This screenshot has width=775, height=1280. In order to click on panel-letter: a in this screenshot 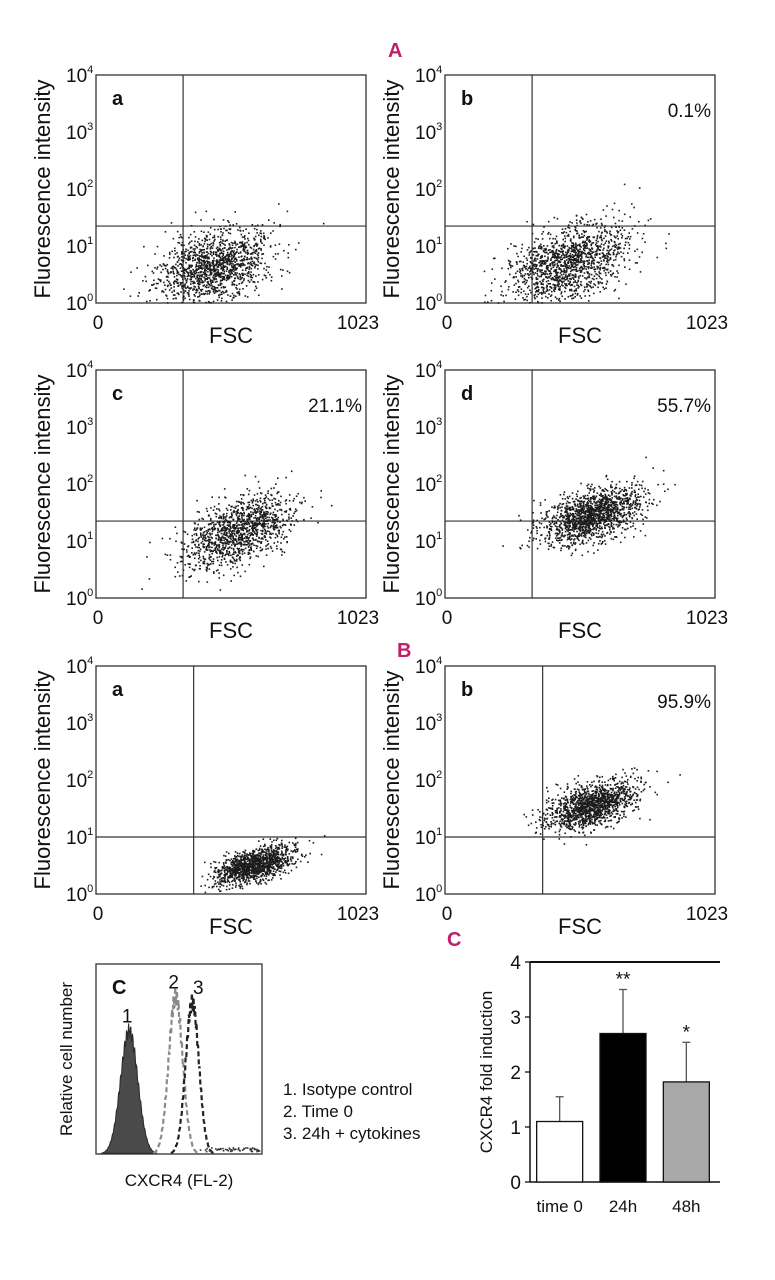, I will do `click(118, 99)`.